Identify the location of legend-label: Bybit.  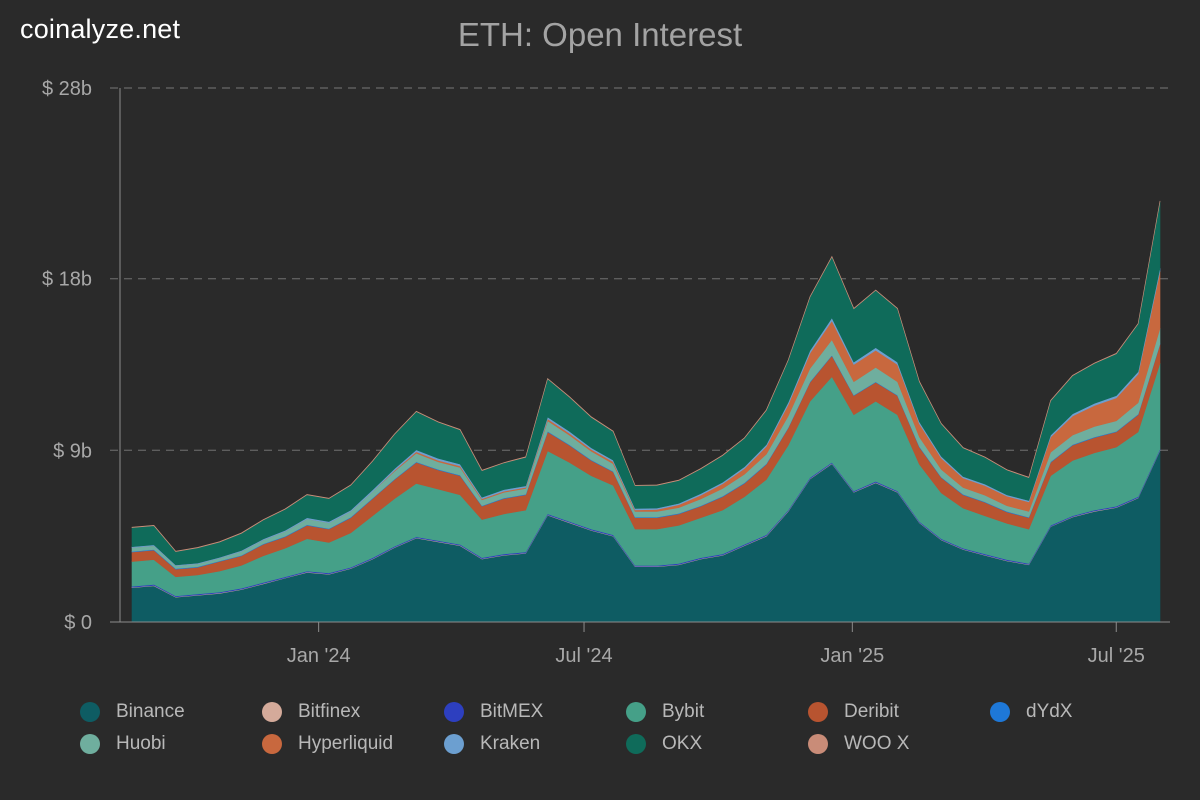
(683, 711).